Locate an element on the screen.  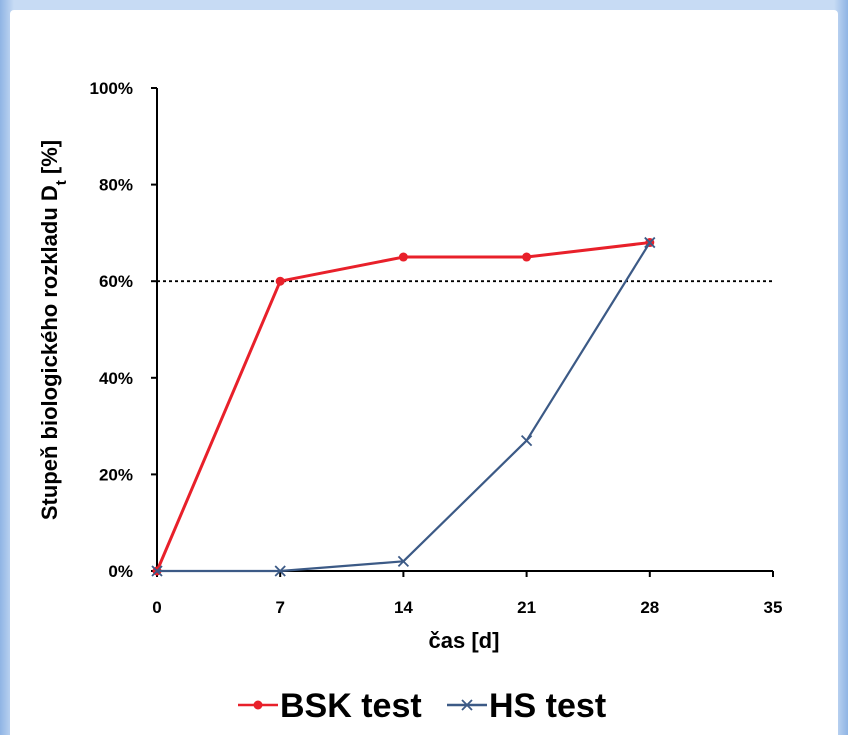
y-tick-label: 40% is located at coordinates (116, 378).